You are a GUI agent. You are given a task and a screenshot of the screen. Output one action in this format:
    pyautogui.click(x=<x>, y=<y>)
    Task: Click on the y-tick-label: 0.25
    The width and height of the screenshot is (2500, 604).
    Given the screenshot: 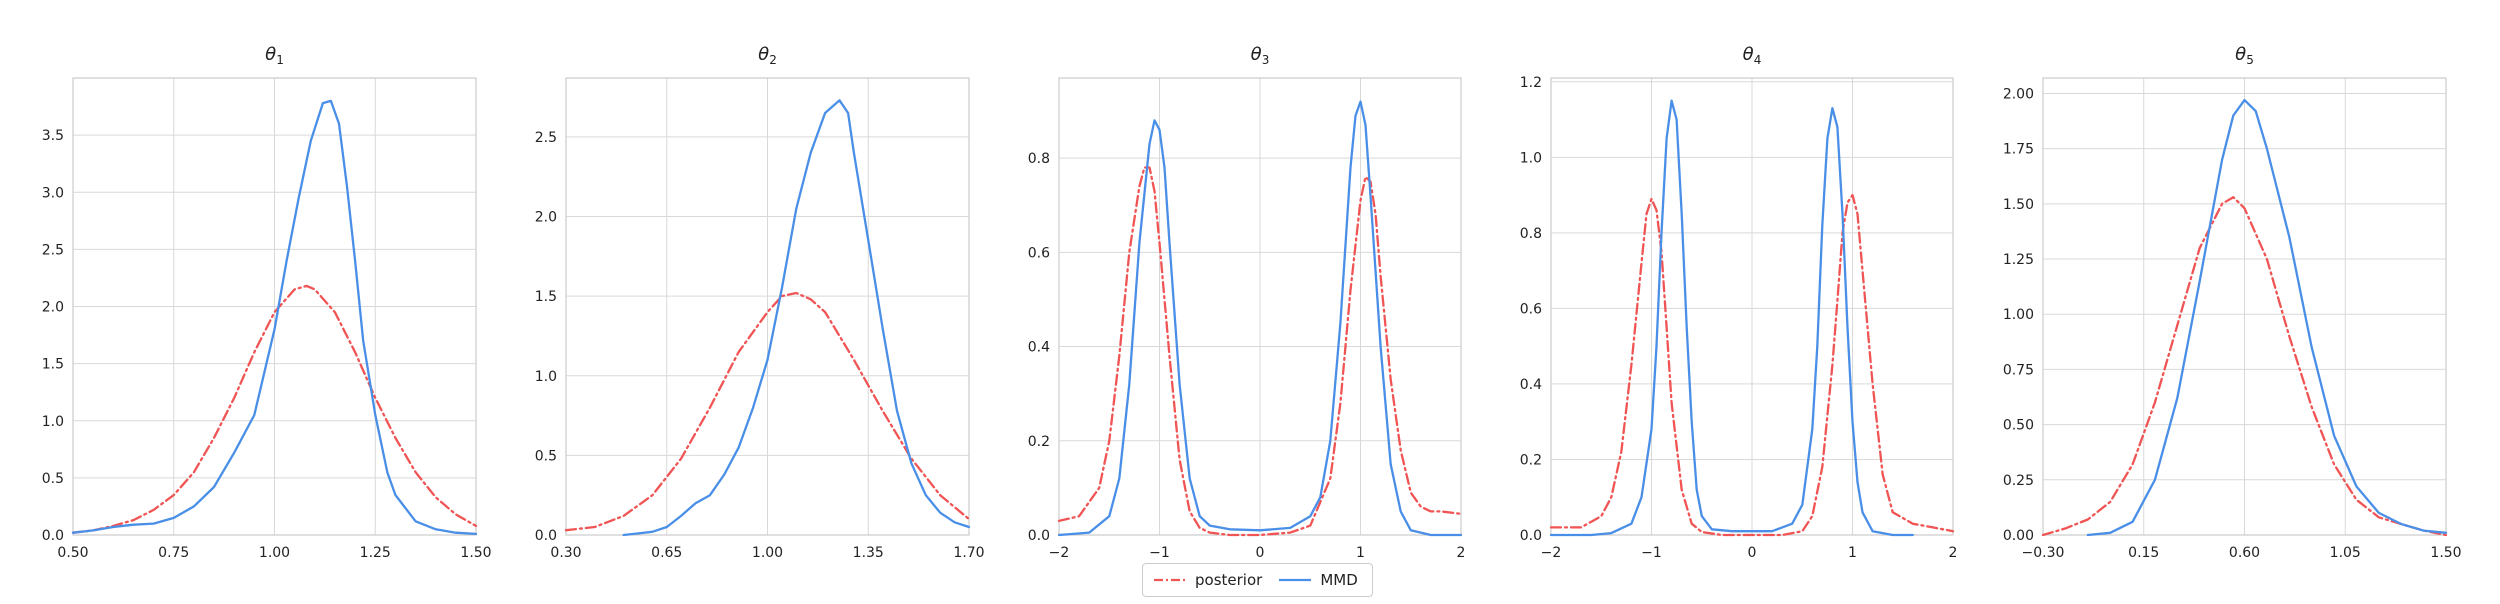 What is the action you would take?
    pyautogui.click(x=2018, y=481)
    